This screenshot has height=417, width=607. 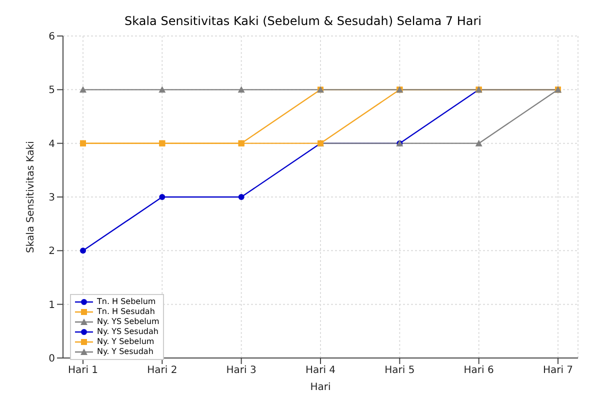 I want to click on y-tick-label: 6, so click(x=51, y=37).